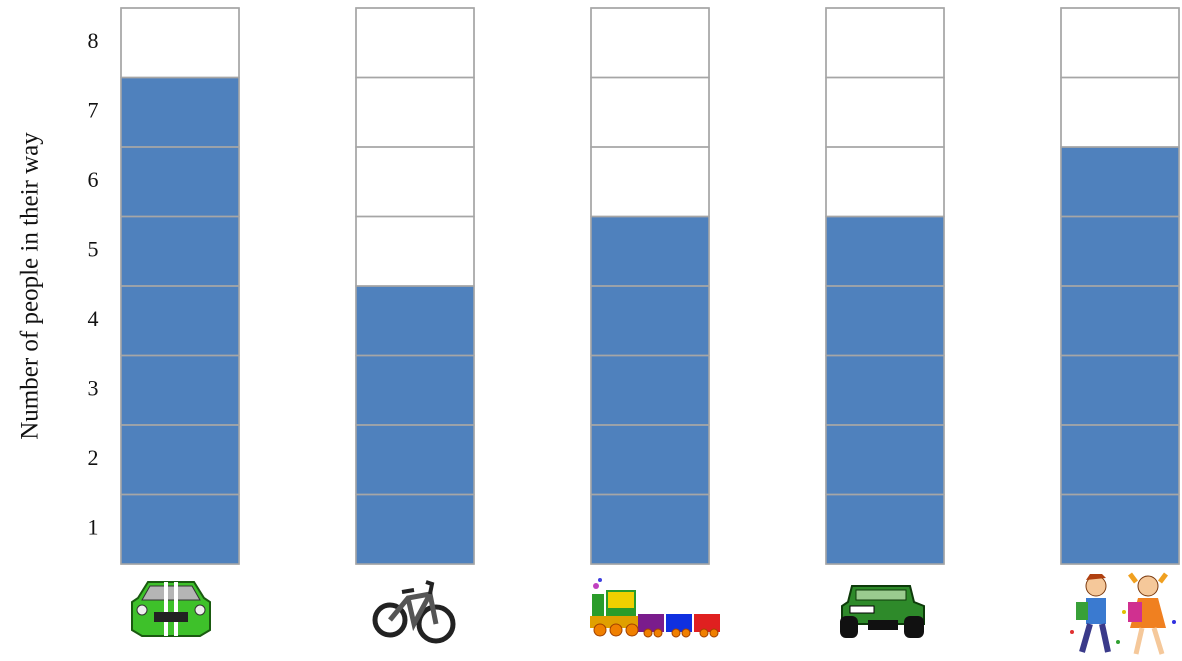 The width and height of the screenshot is (1182, 661). Describe the element at coordinates (414, 612) in the screenshot. I see `bike-icon` at that location.